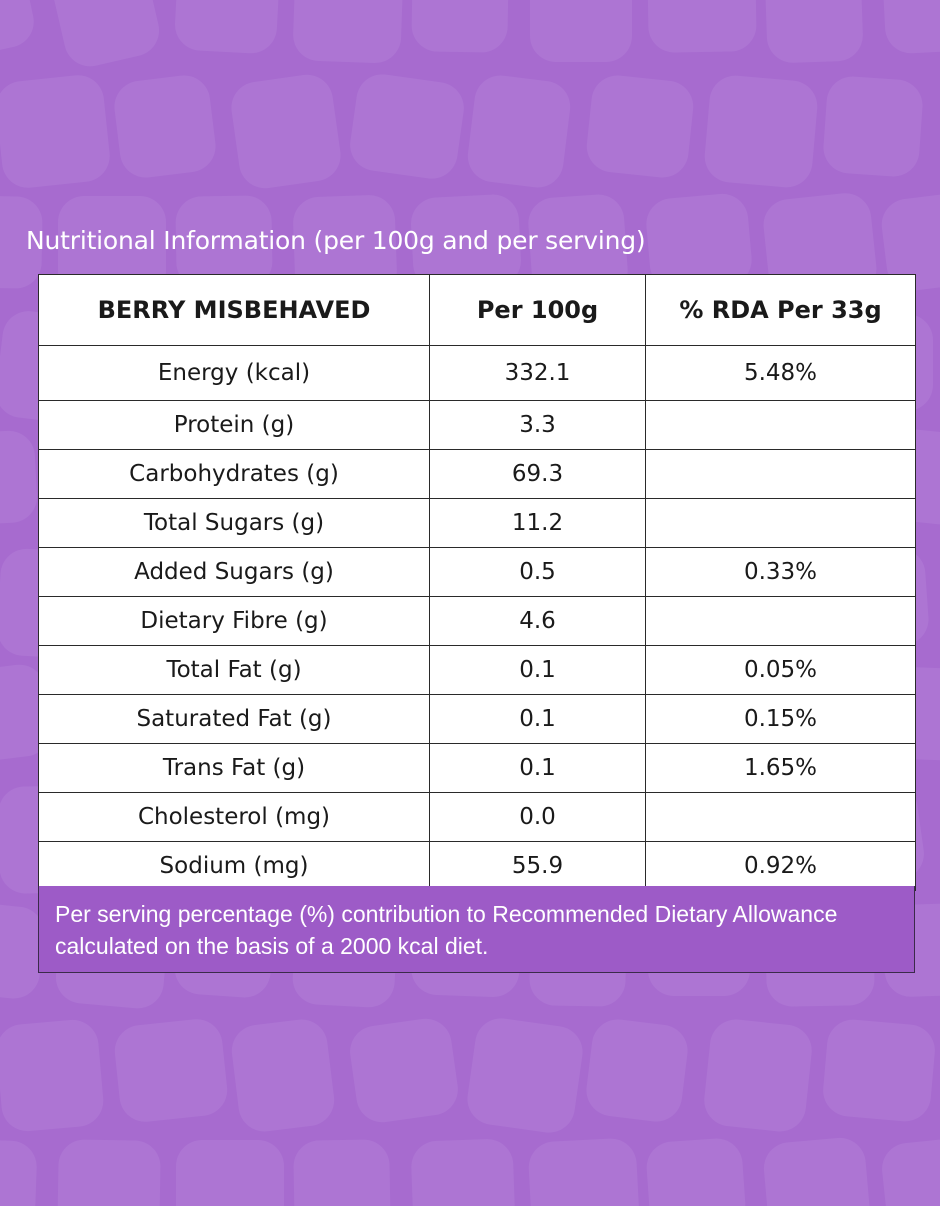 This screenshot has height=1206, width=940. I want to click on per-100g-value: 0.0, so click(537, 817).